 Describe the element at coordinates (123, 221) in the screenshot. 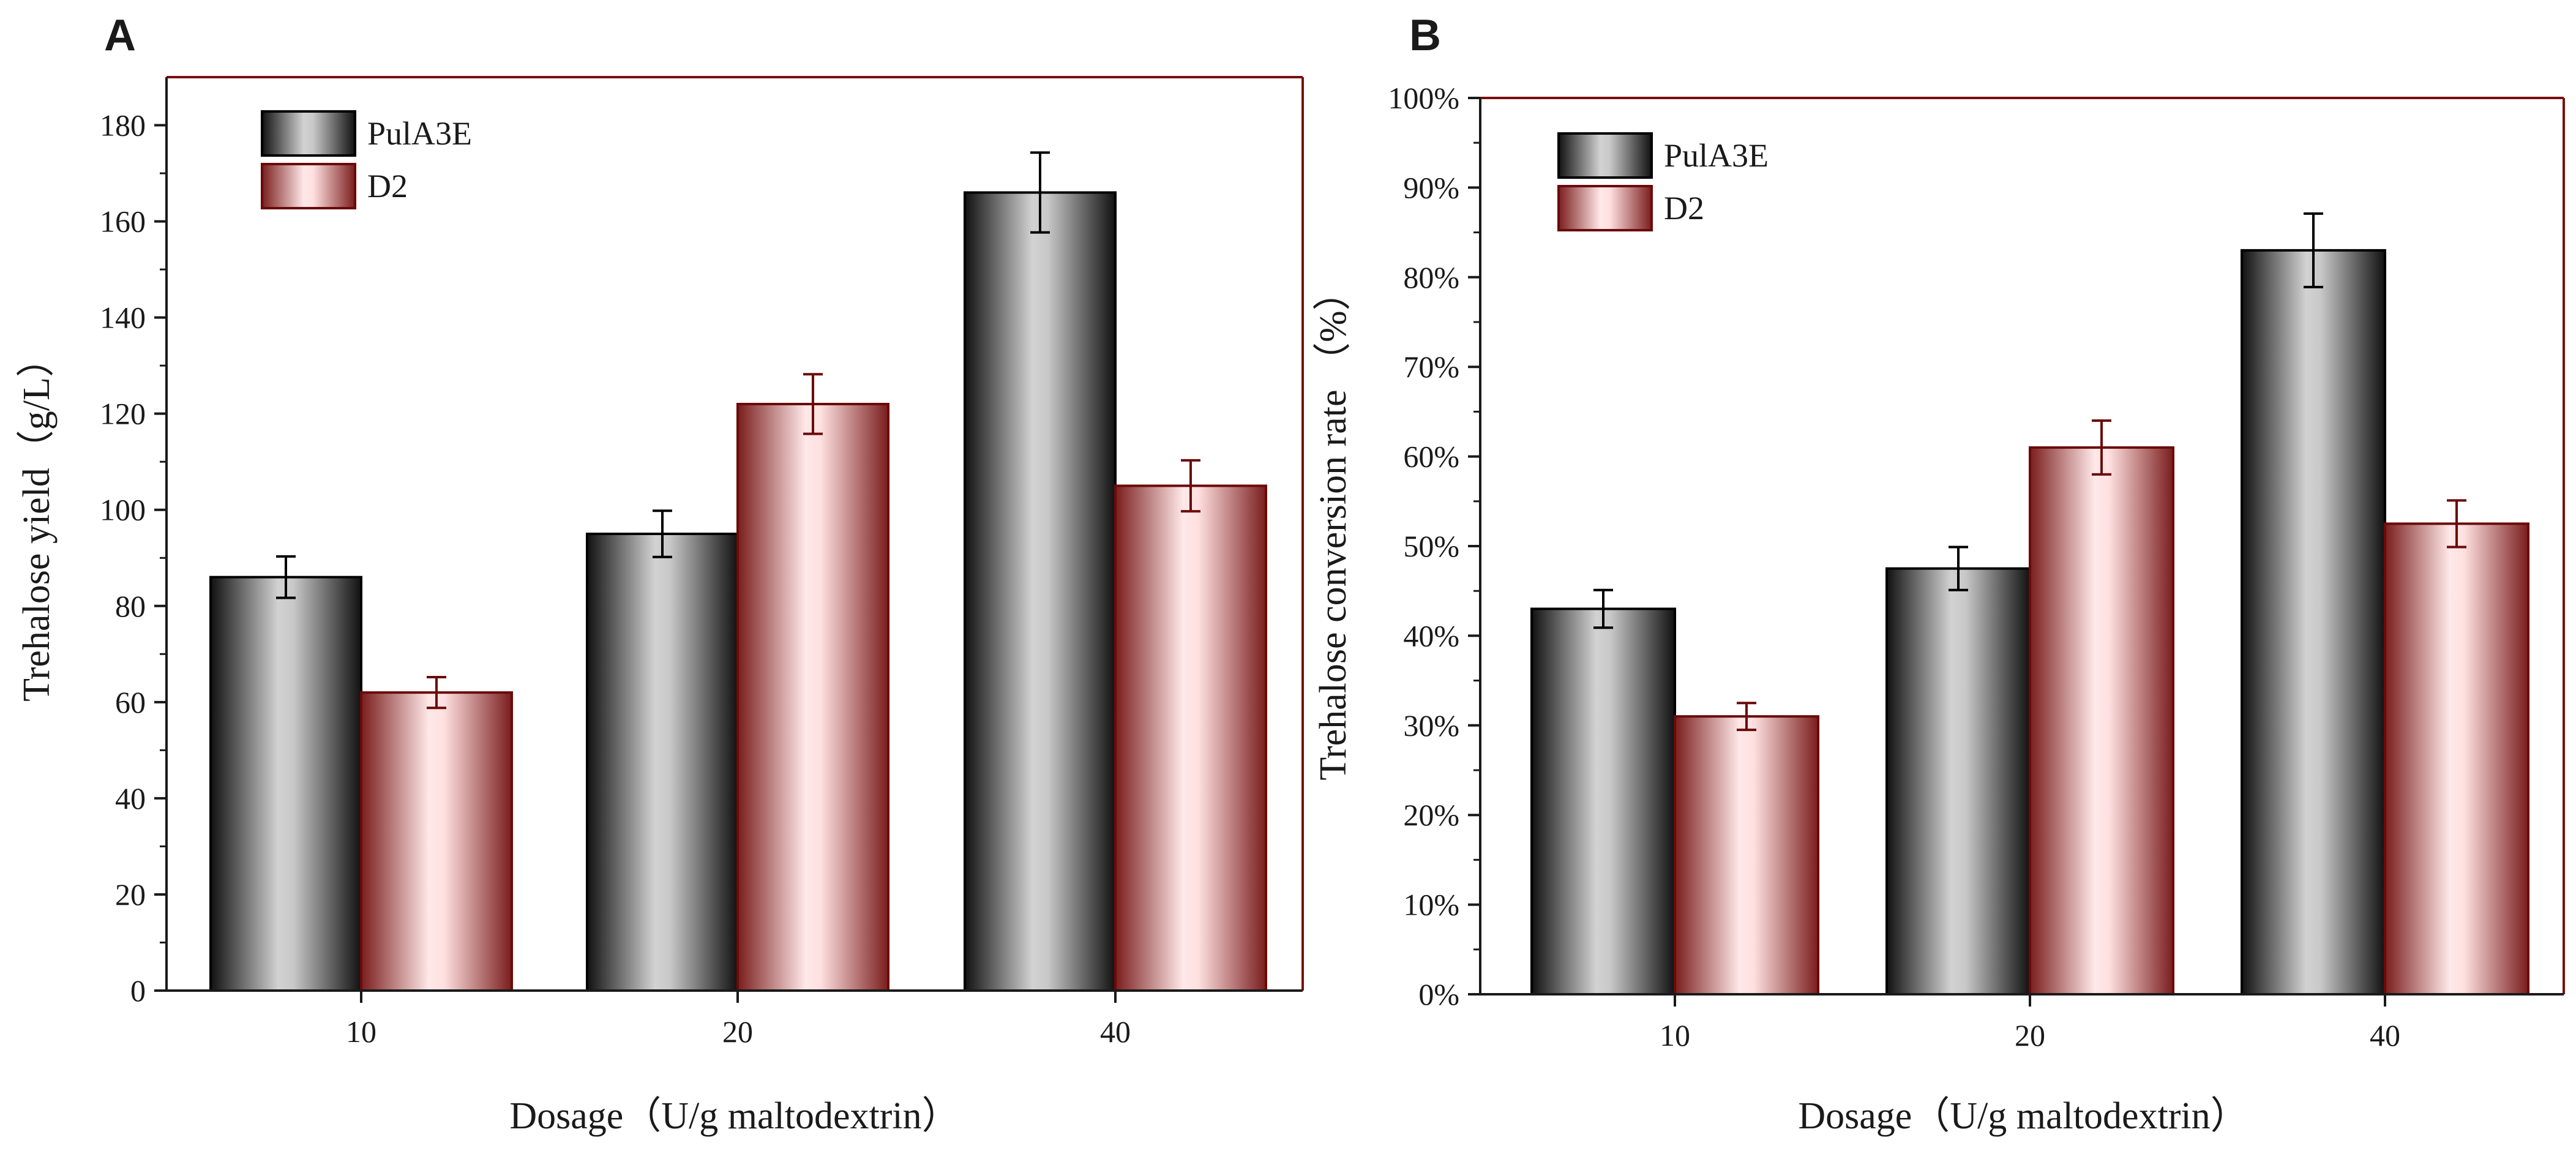

I see `panel-a-y-tick-label-8: 160` at that location.